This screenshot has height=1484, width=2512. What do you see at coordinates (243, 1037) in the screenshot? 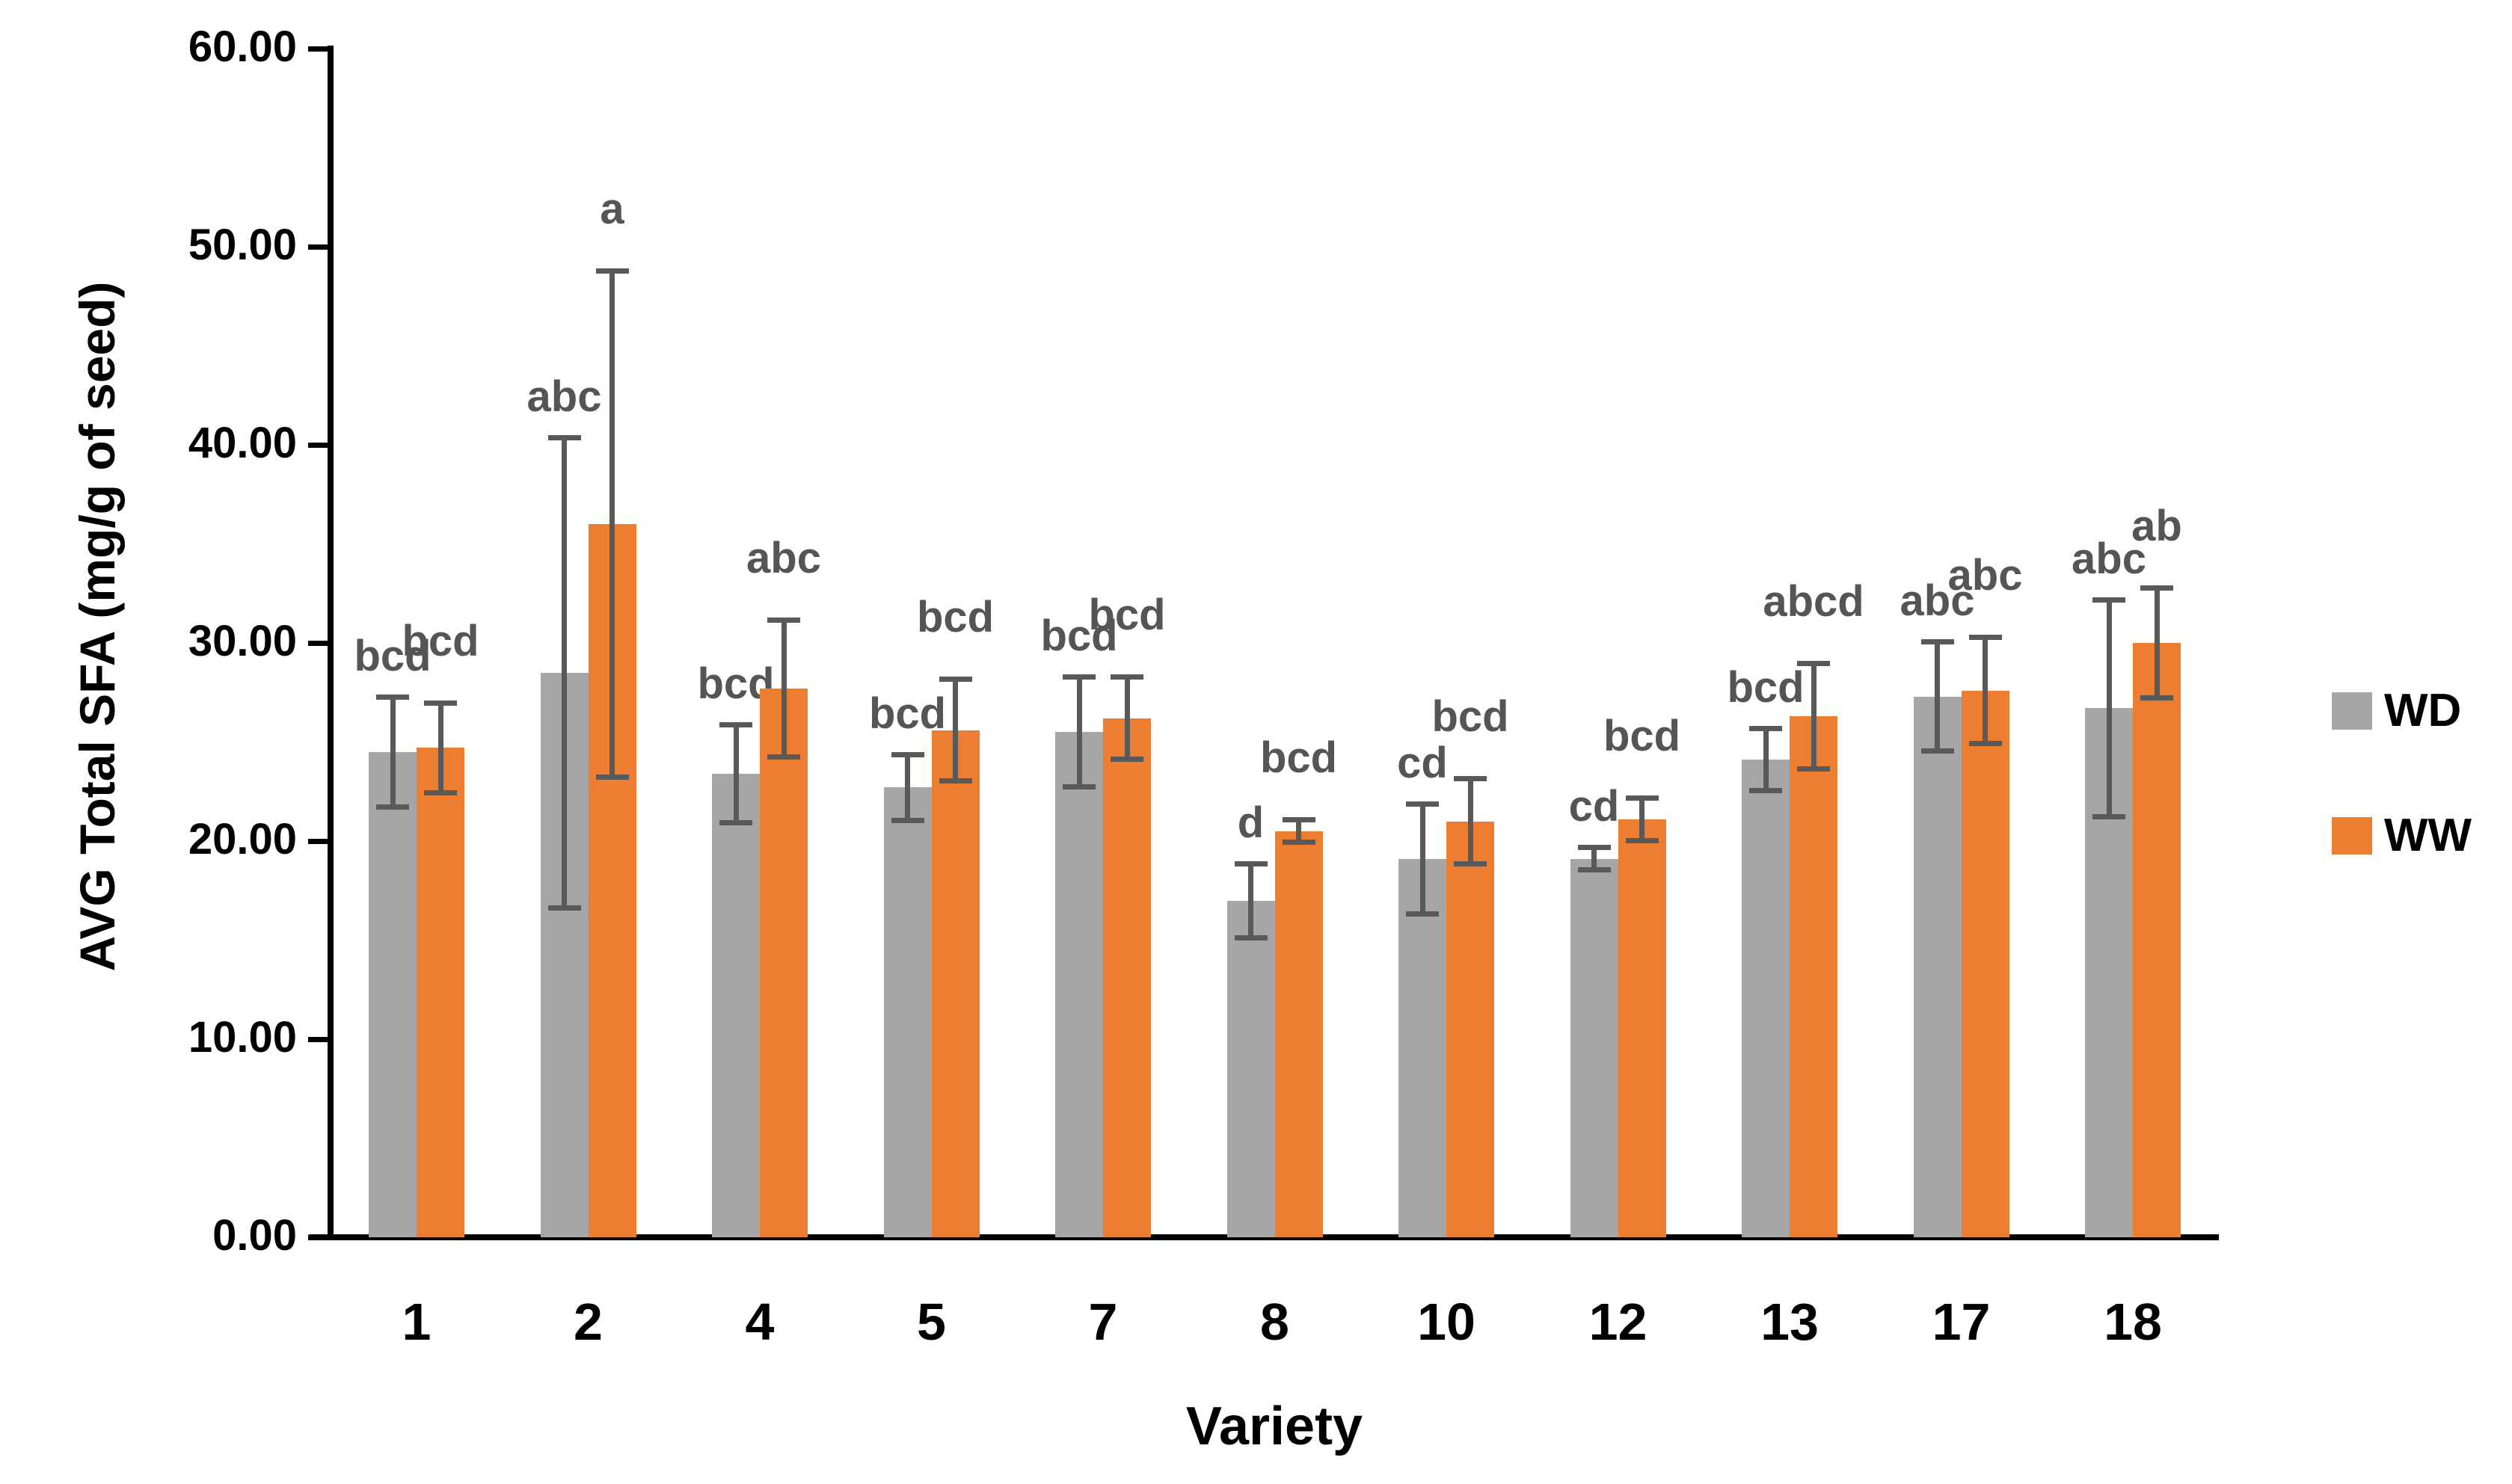
I see `y-tick-label: 10.00` at bounding box center [243, 1037].